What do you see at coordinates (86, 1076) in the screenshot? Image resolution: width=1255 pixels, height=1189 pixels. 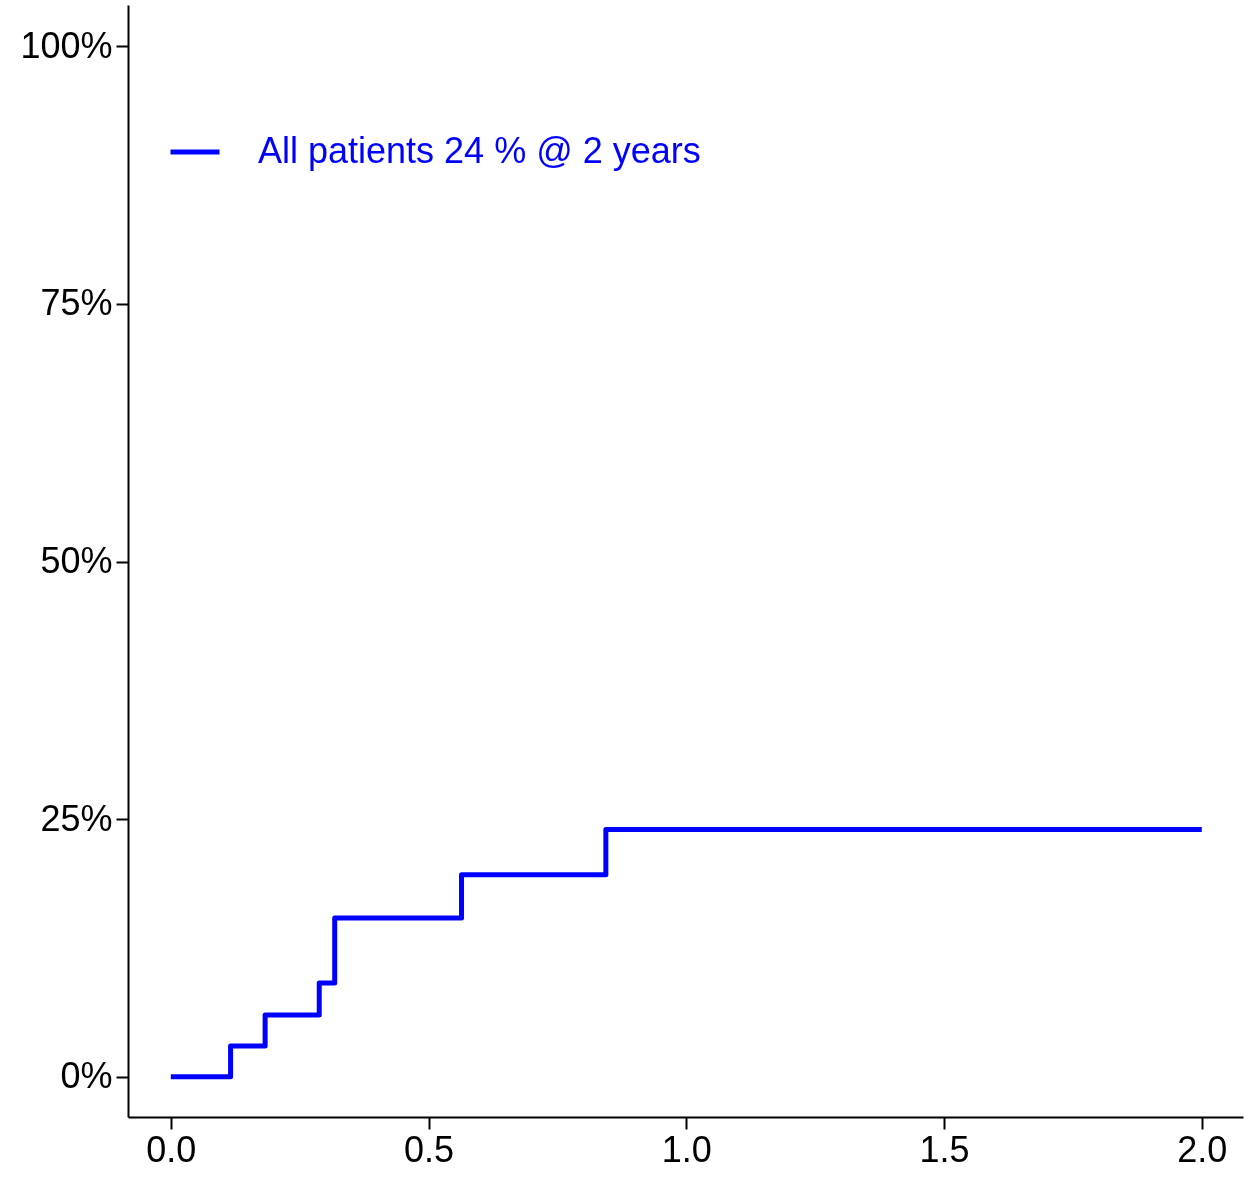 I see `y-tick-label: 0%` at bounding box center [86, 1076].